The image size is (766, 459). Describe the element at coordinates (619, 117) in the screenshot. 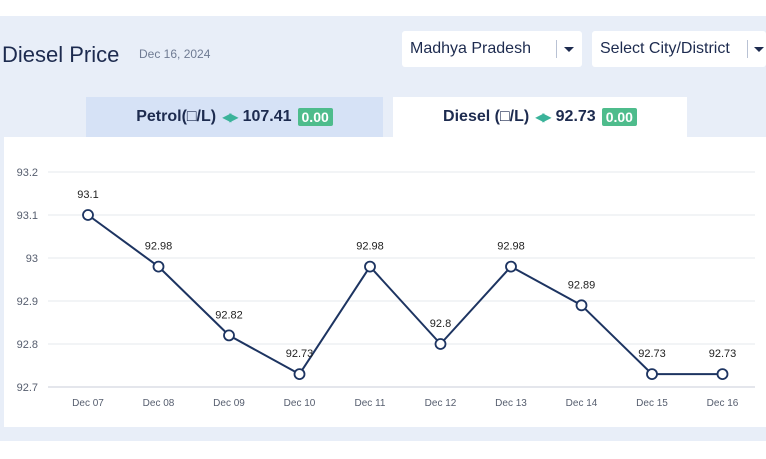

I see `tab-diesel-change-badge: 0.00` at that location.